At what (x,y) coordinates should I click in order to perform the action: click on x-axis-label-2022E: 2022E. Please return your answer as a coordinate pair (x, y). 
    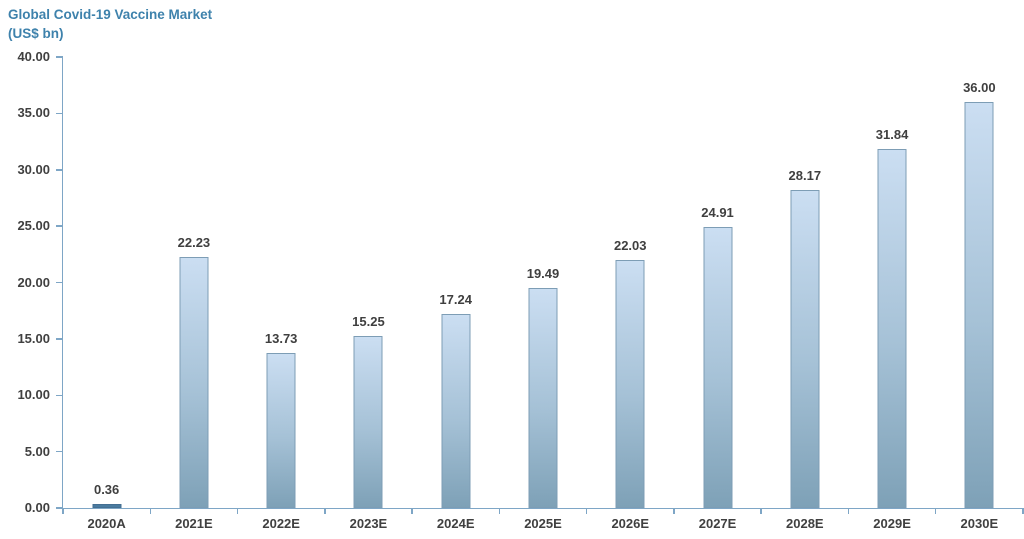
    Looking at the image, I should click on (281, 523).